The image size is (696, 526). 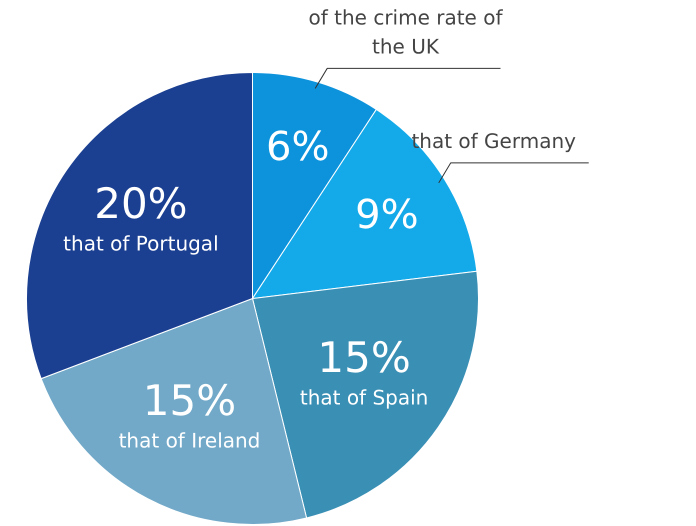 What do you see at coordinates (141, 243) in the screenshot?
I see `slice-label: that of Portugal` at bounding box center [141, 243].